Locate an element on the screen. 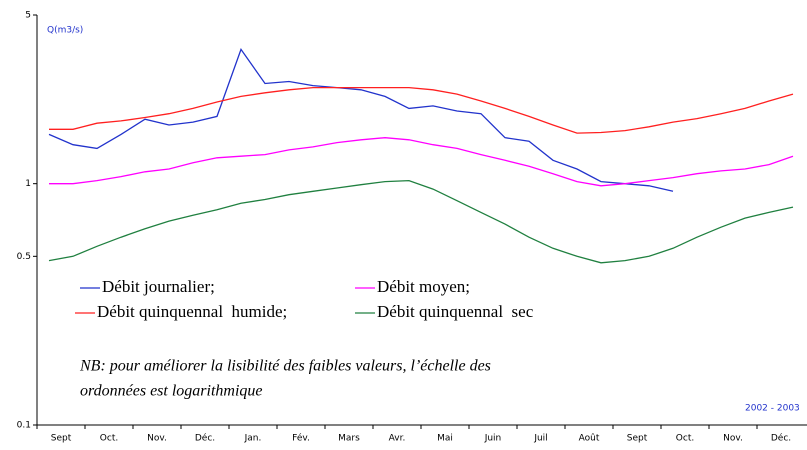 The image size is (807, 450). legend-label: Débit journalier; is located at coordinates (158, 286).